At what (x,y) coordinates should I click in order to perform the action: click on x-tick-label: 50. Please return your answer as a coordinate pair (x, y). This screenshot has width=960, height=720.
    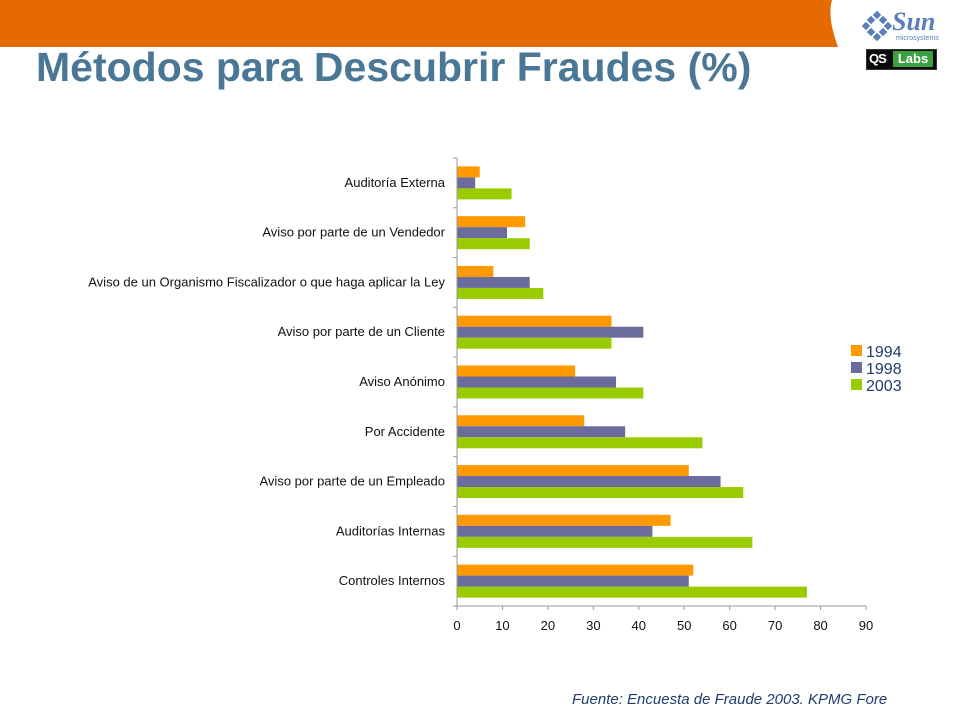
    Looking at the image, I should click on (684, 625).